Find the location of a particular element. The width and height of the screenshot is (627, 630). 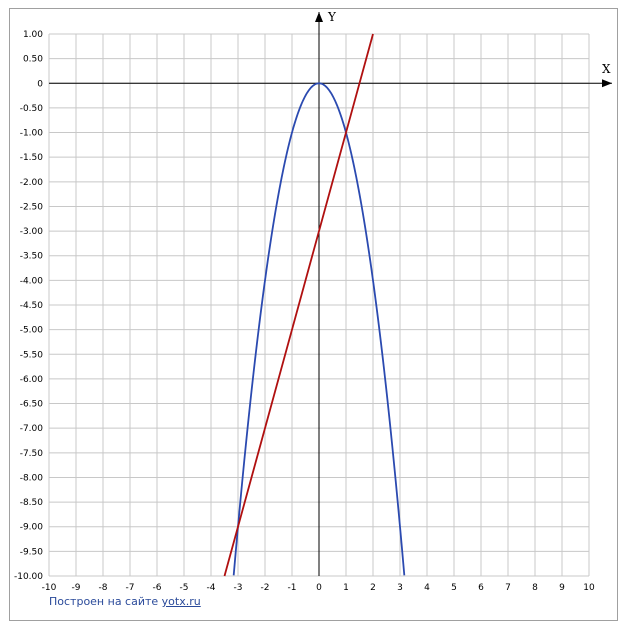

y-tick-label: -5.00 is located at coordinates (32, 331).